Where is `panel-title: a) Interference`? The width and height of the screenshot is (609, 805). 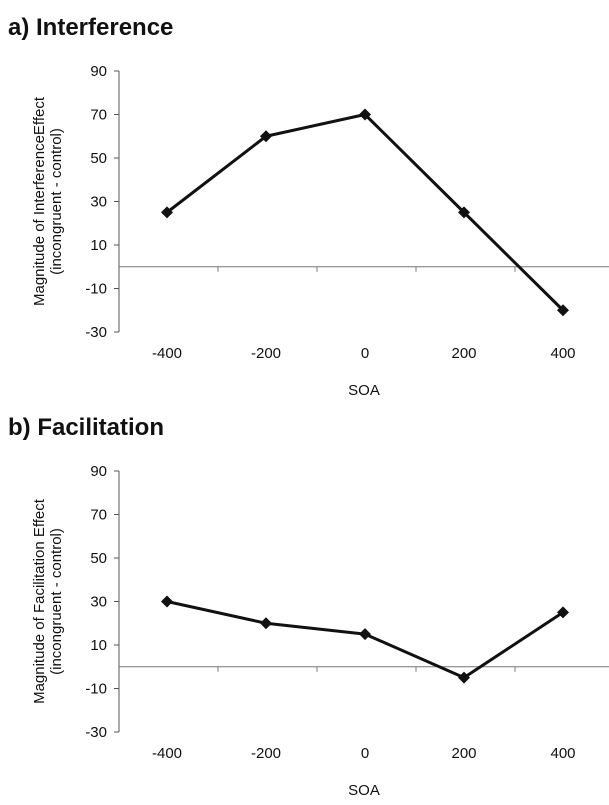 panel-title: a) Interference is located at coordinates (91, 27).